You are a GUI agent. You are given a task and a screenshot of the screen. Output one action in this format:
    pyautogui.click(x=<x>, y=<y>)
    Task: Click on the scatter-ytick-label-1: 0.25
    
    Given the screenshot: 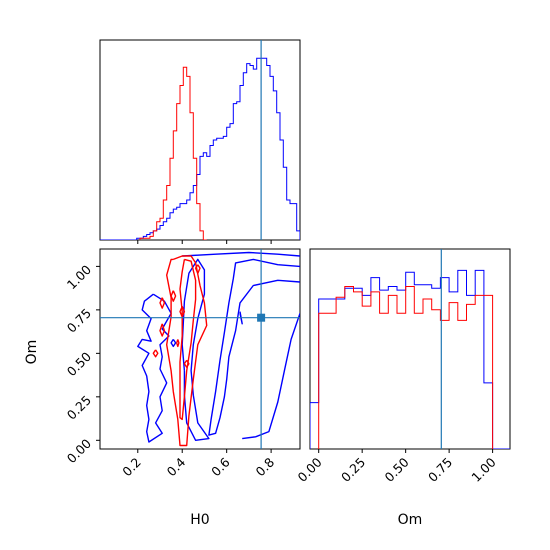 What is the action you would take?
    pyautogui.click(x=79, y=407)
    